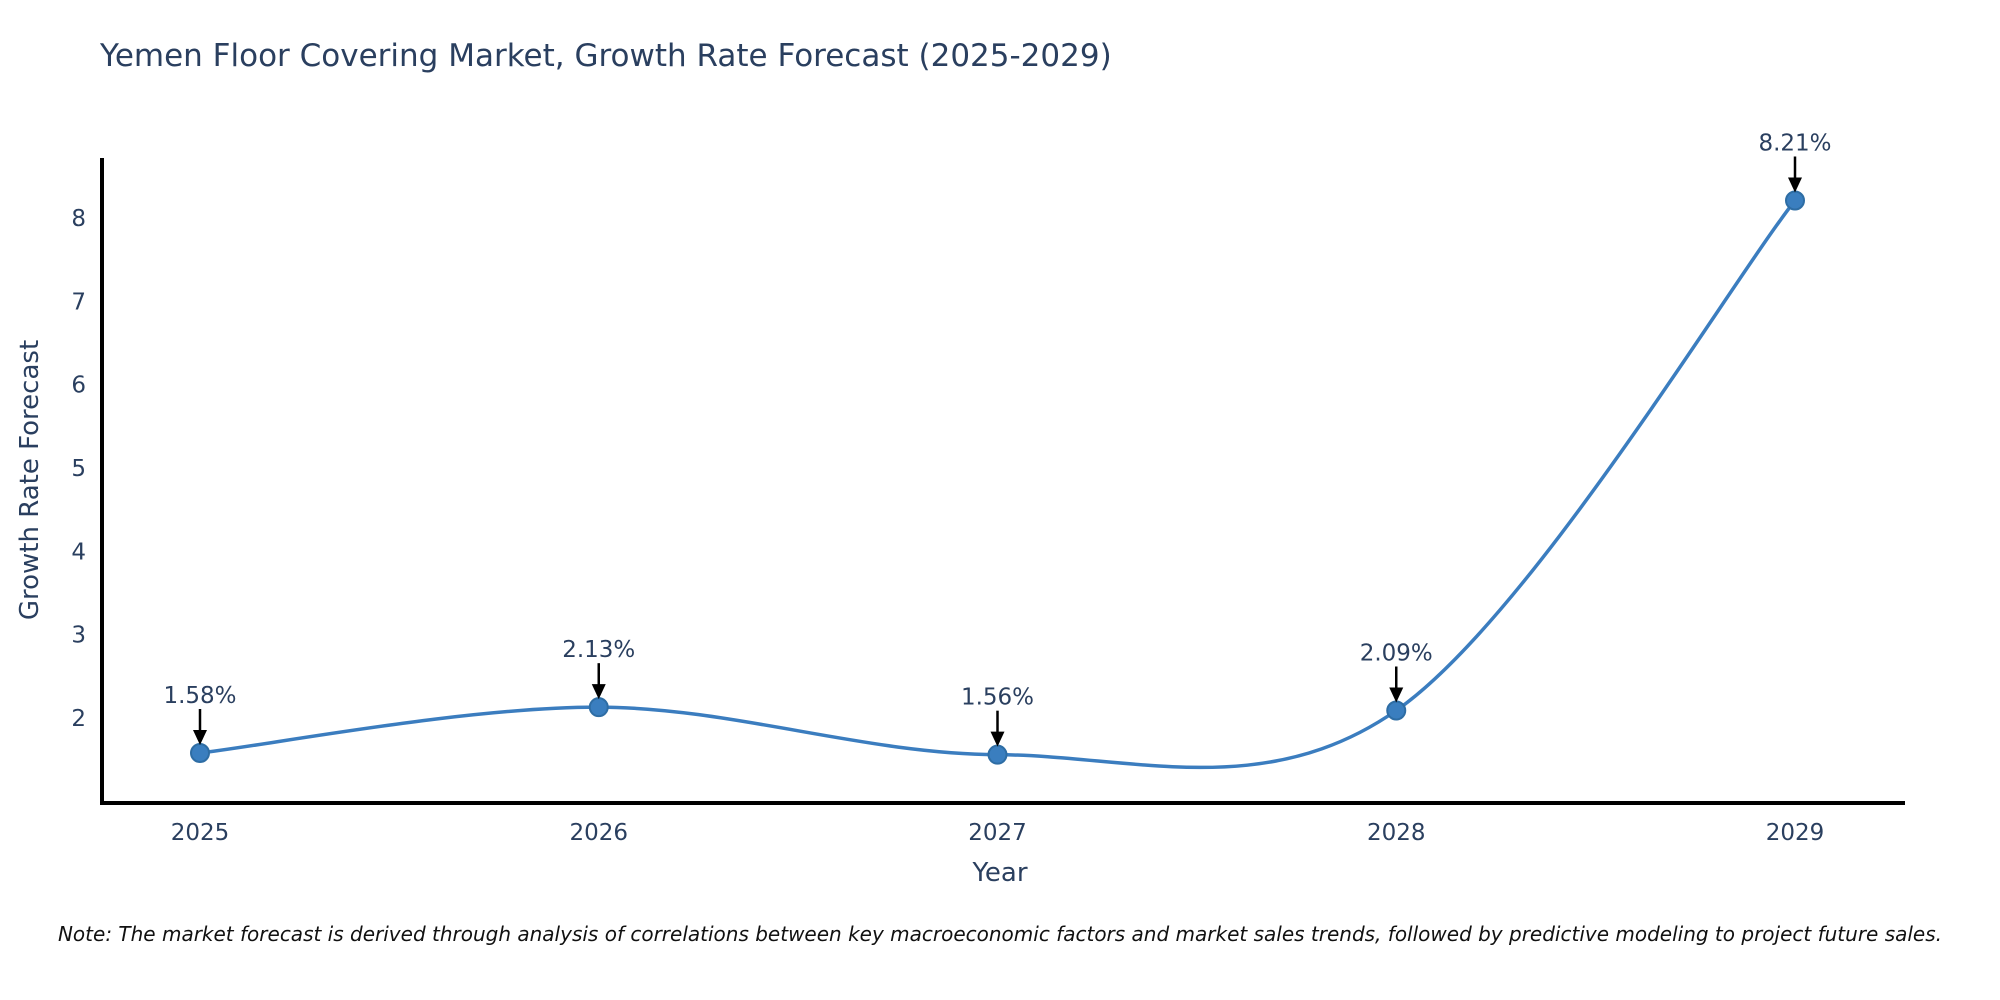  I want to click on x-tick-label: 2028, so click(1396, 833).